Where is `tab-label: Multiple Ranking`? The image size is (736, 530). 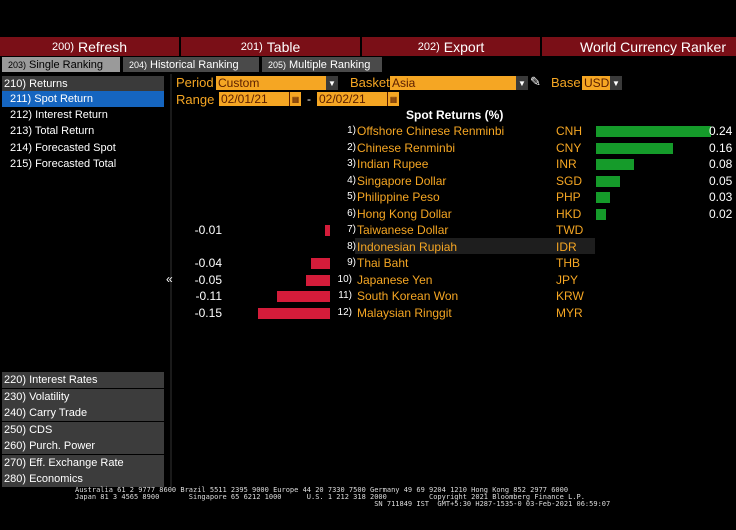
tab-label: Multiple Ranking is located at coordinates (330, 64).